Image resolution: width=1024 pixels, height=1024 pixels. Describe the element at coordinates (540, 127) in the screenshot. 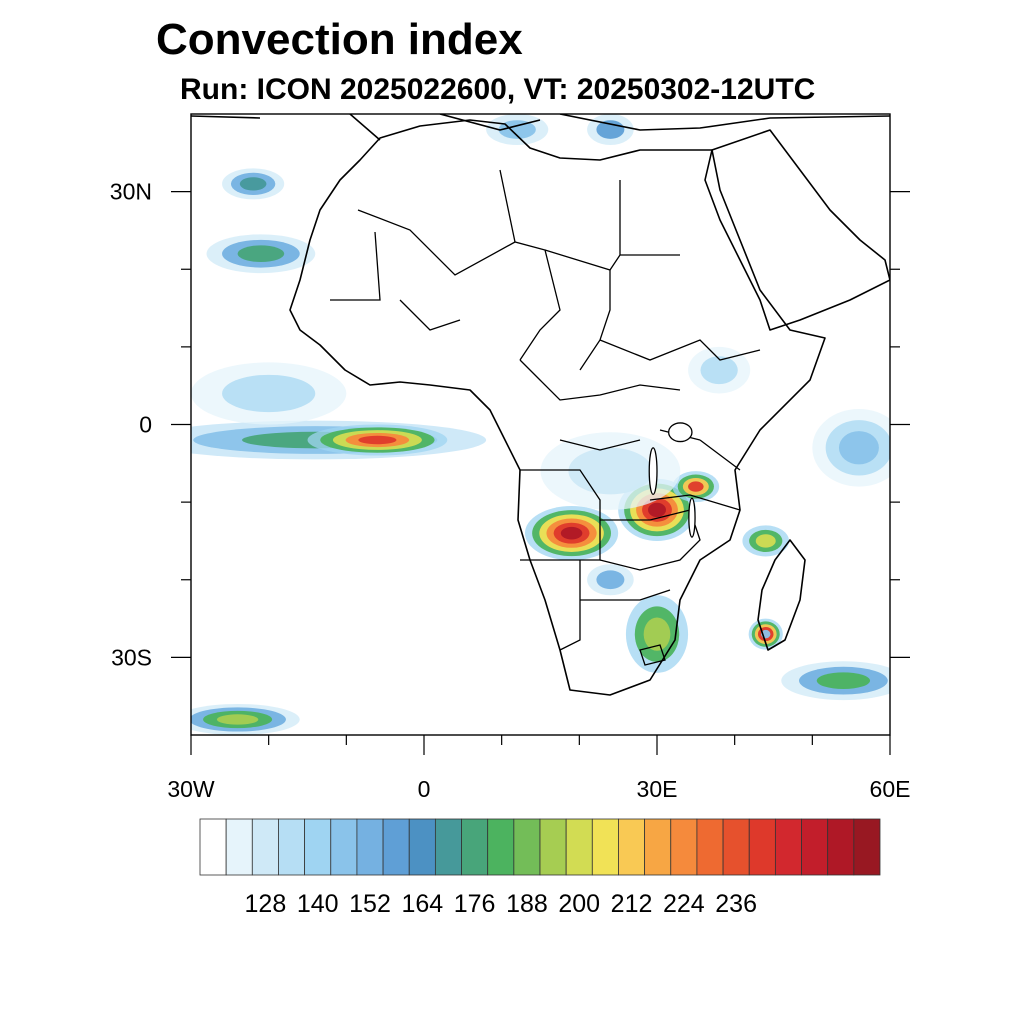

I see `europe-coastline` at that location.